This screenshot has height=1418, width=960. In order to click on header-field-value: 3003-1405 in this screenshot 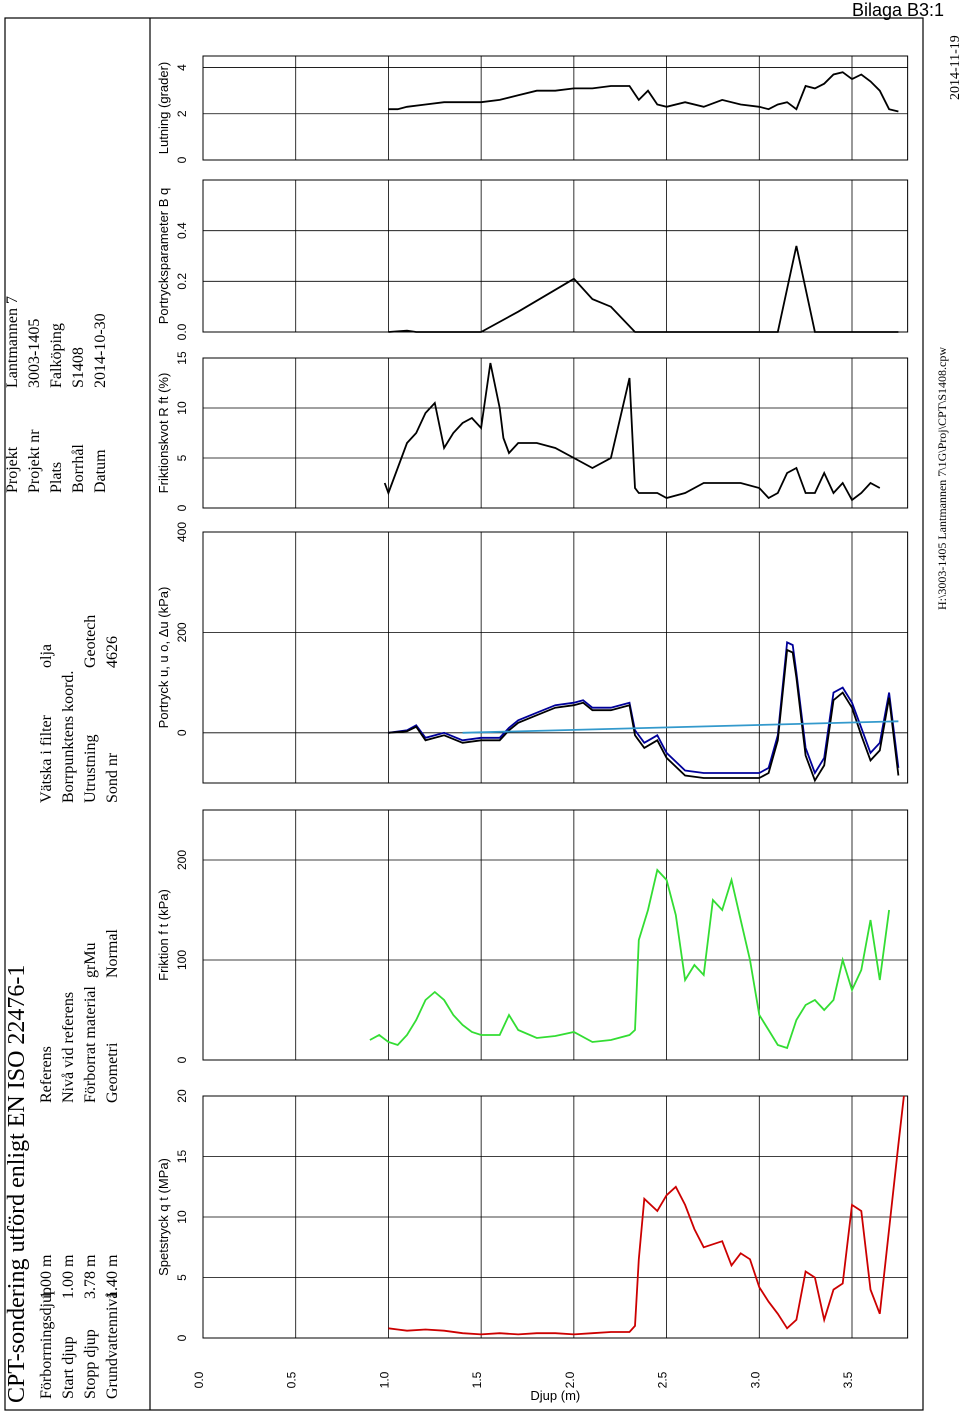, I will do `click(34, 353)`.